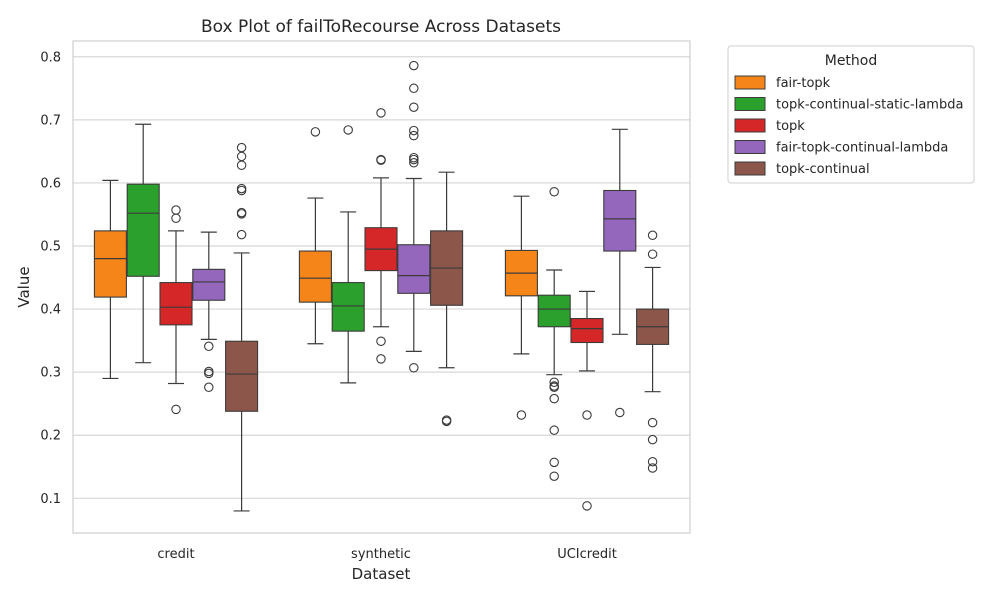 Image resolution: width=1000 pixels, height=600 pixels. What do you see at coordinates (790, 126) in the screenshot?
I see `legend-label: topk` at bounding box center [790, 126].